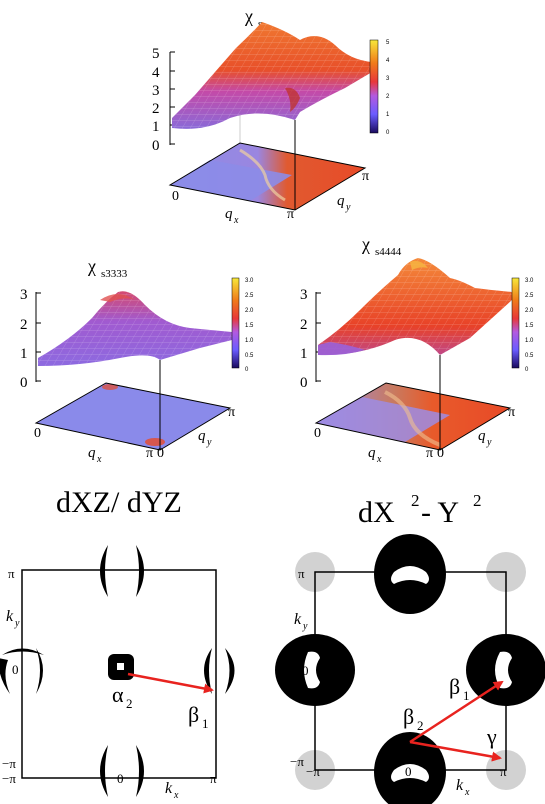  Describe the element at coordinates (388, 61) in the screenshot. I see `chi-s-cb-4: 4` at that location.